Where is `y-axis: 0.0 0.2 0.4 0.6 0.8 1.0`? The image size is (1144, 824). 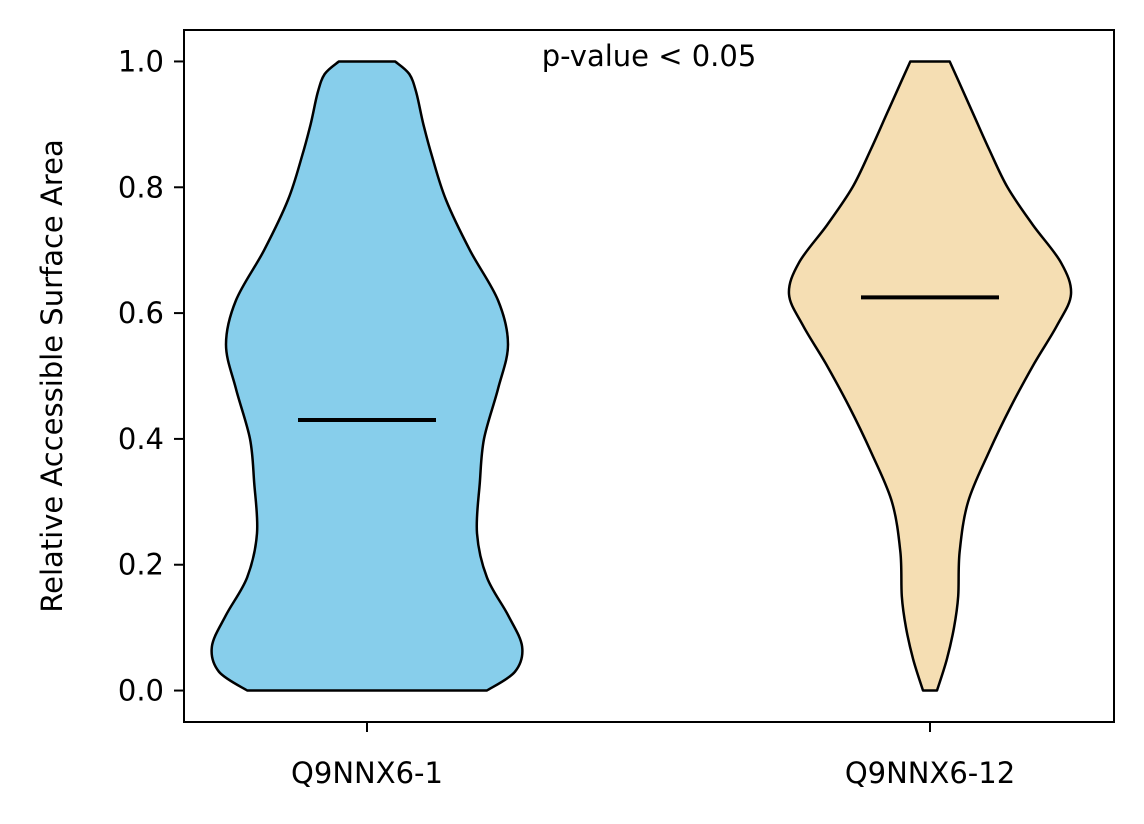
y-axis: 0.0 0.2 0.4 0.6 0.8 1.0 is located at coordinates (151, 376).